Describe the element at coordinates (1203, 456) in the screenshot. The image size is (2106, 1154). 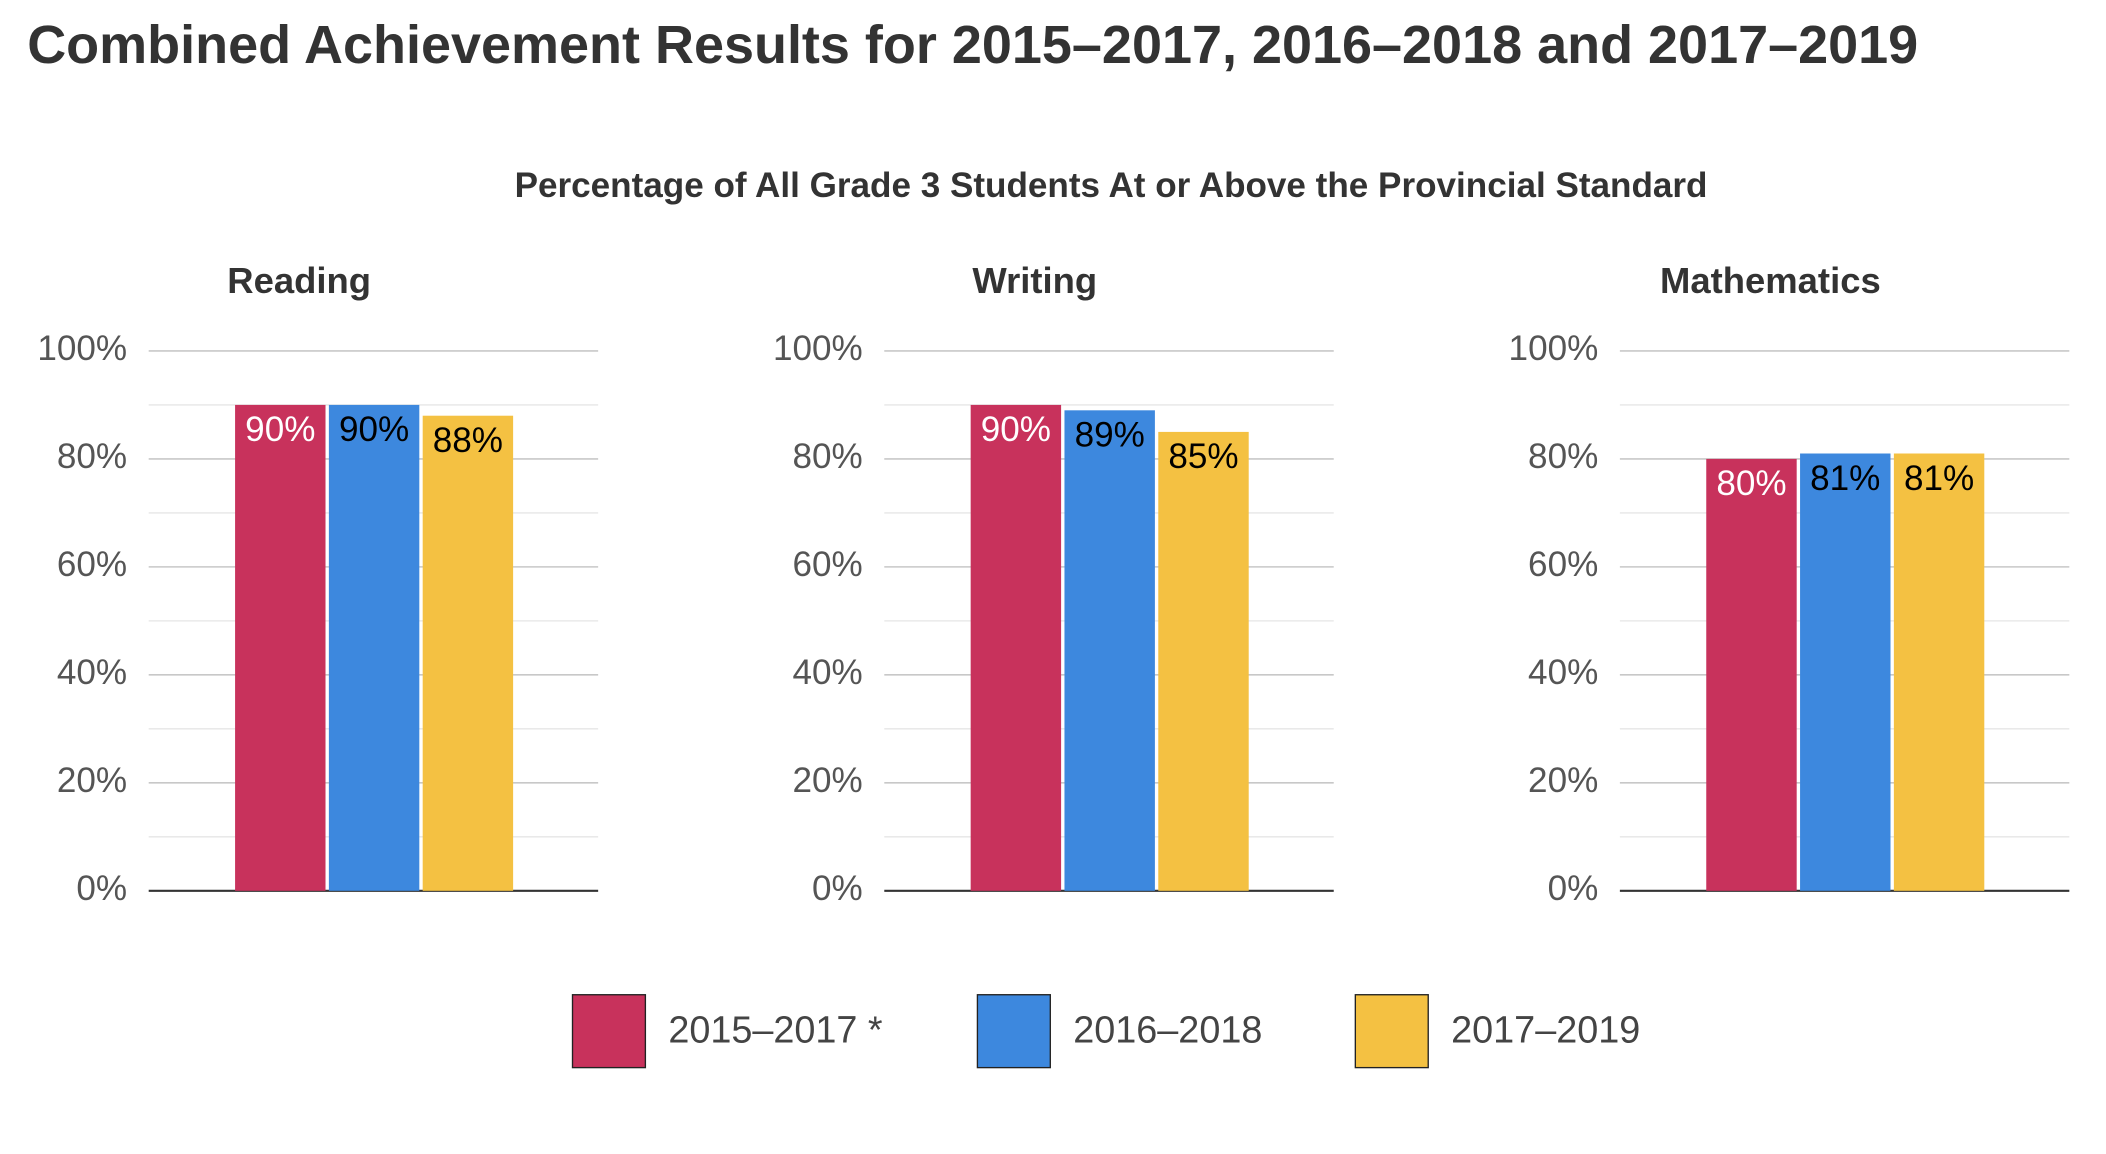
I see `value-label: 85%` at that location.